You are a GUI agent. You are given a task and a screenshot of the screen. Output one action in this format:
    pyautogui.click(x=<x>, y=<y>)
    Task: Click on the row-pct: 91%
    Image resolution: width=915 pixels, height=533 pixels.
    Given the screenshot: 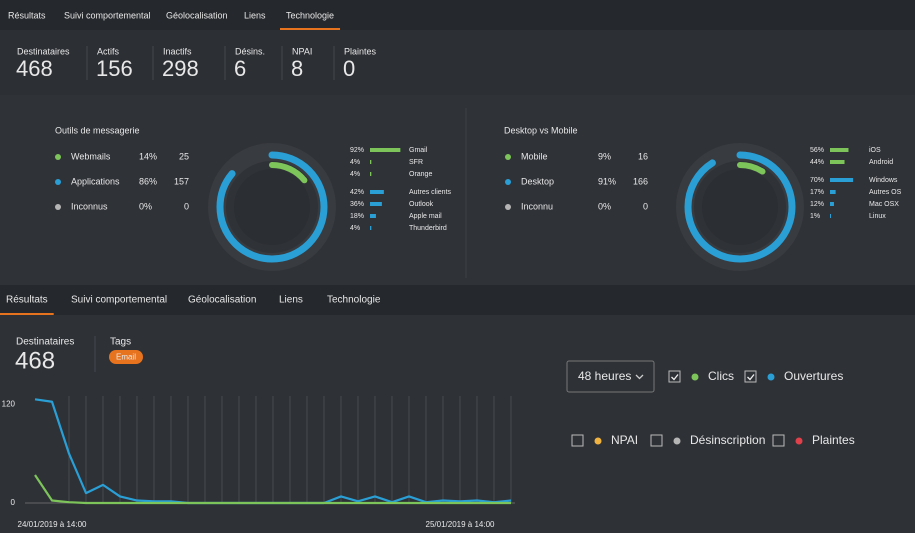 What is the action you would take?
    pyautogui.click(x=607, y=181)
    